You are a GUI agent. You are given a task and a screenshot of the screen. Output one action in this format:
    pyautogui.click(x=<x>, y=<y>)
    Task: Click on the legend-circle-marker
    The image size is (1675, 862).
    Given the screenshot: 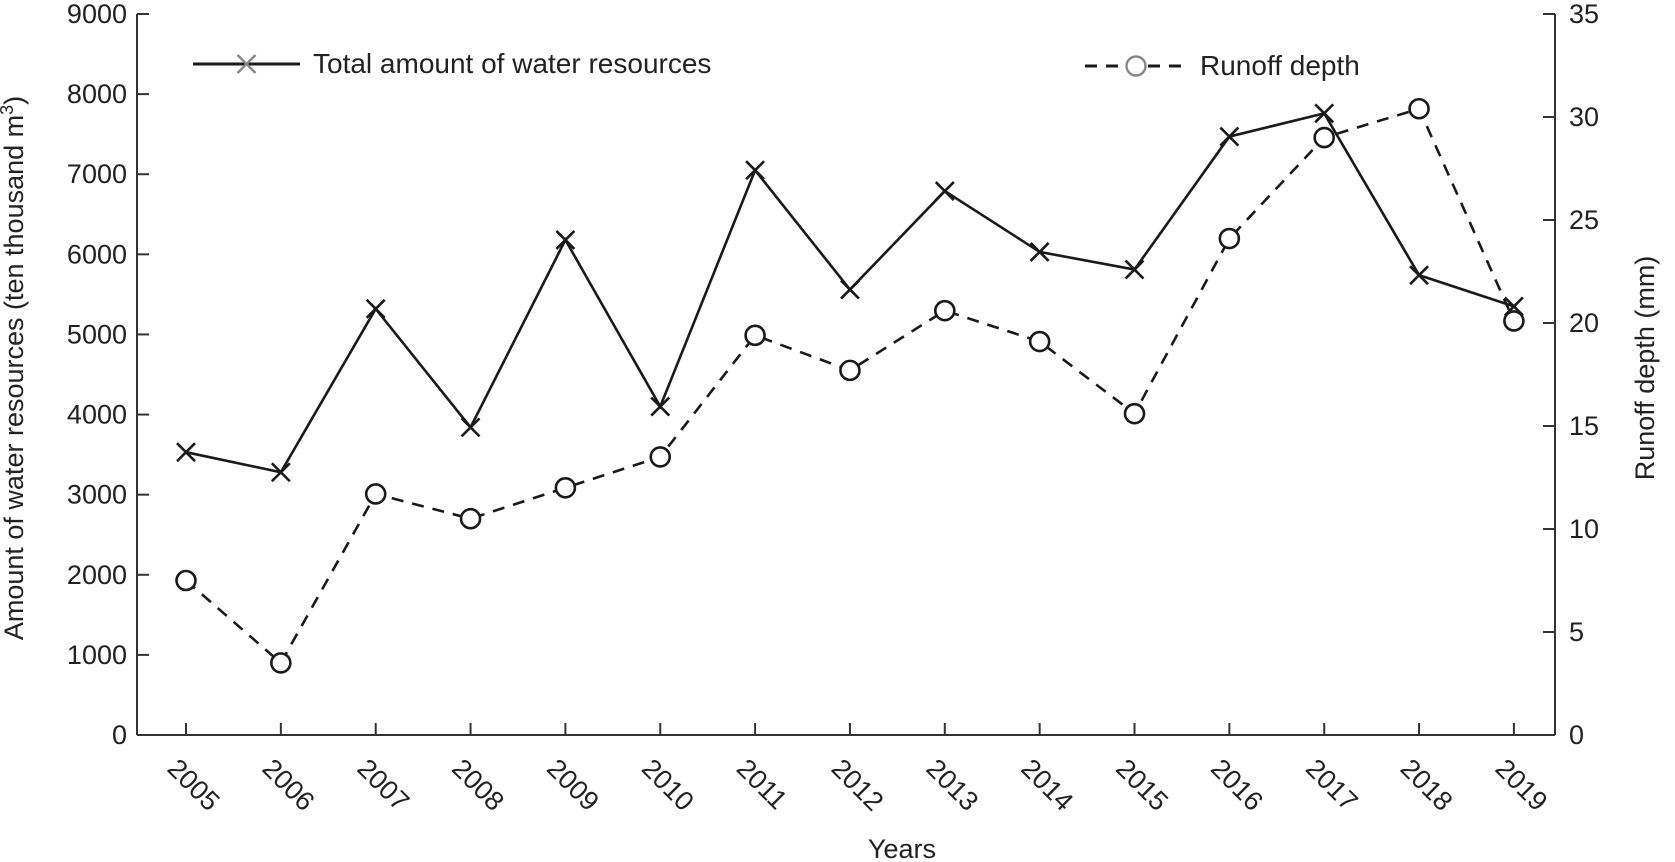 What is the action you would take?
    pyautogui.click(x=1136, y=66)
    